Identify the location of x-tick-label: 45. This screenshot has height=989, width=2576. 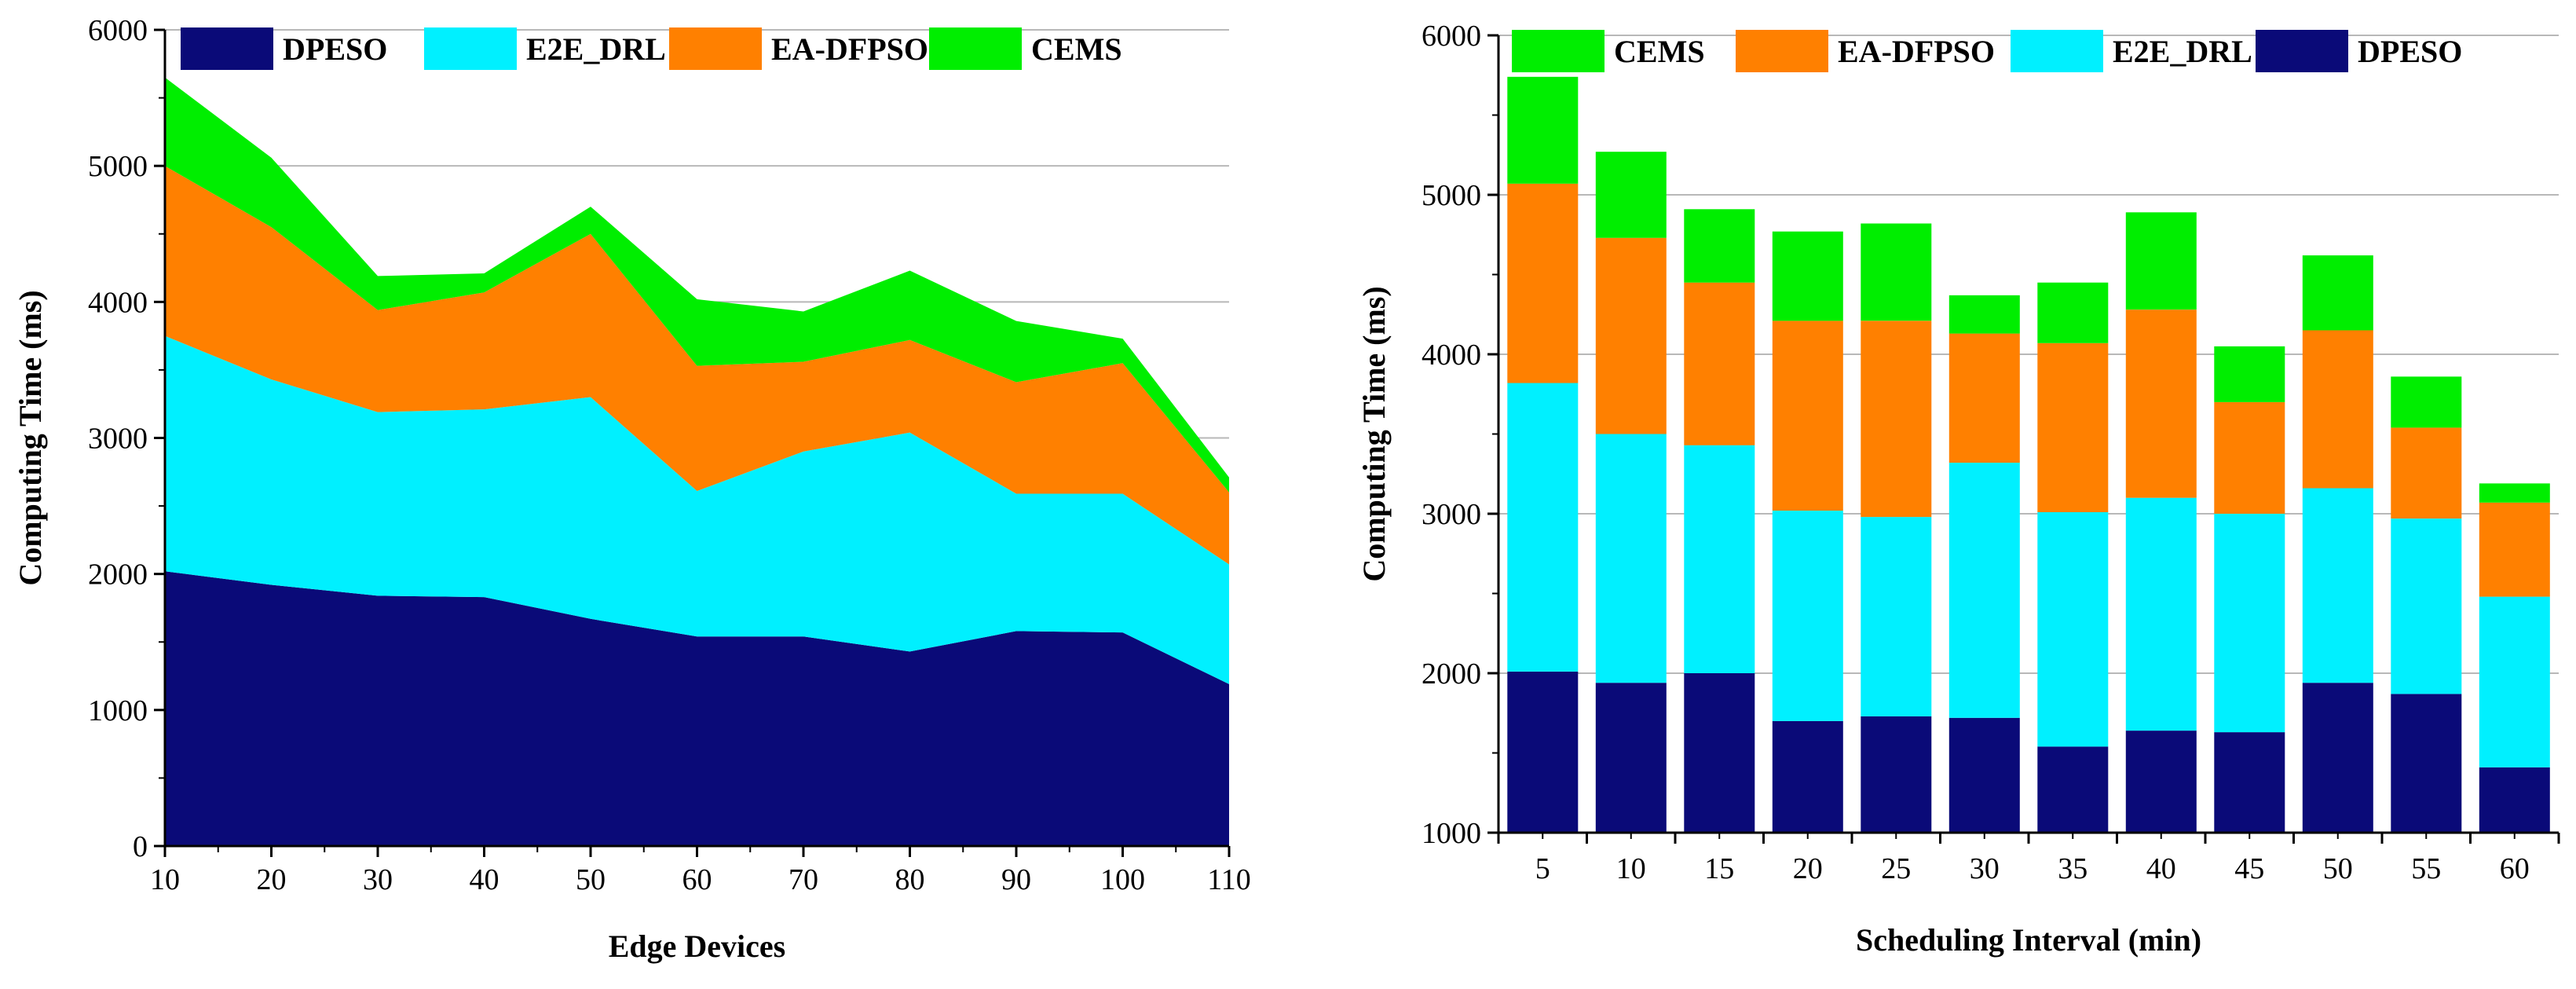
(2249, 868).